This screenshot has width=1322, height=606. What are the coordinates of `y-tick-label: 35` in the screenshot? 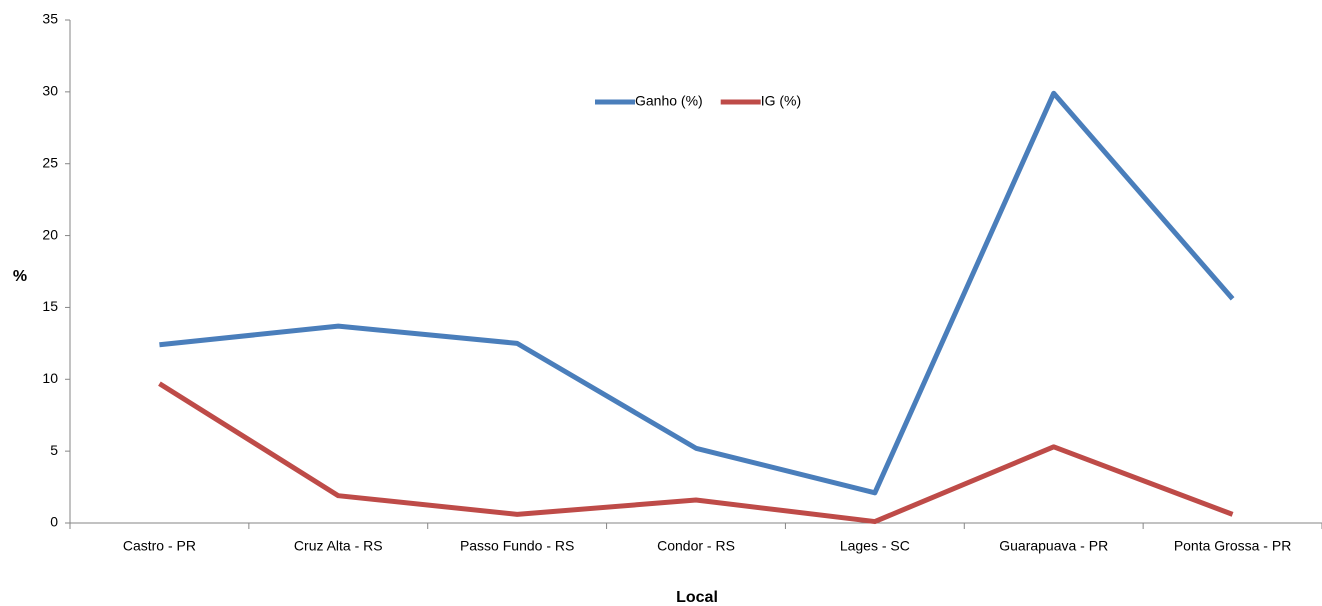 It's located at (50, 19).